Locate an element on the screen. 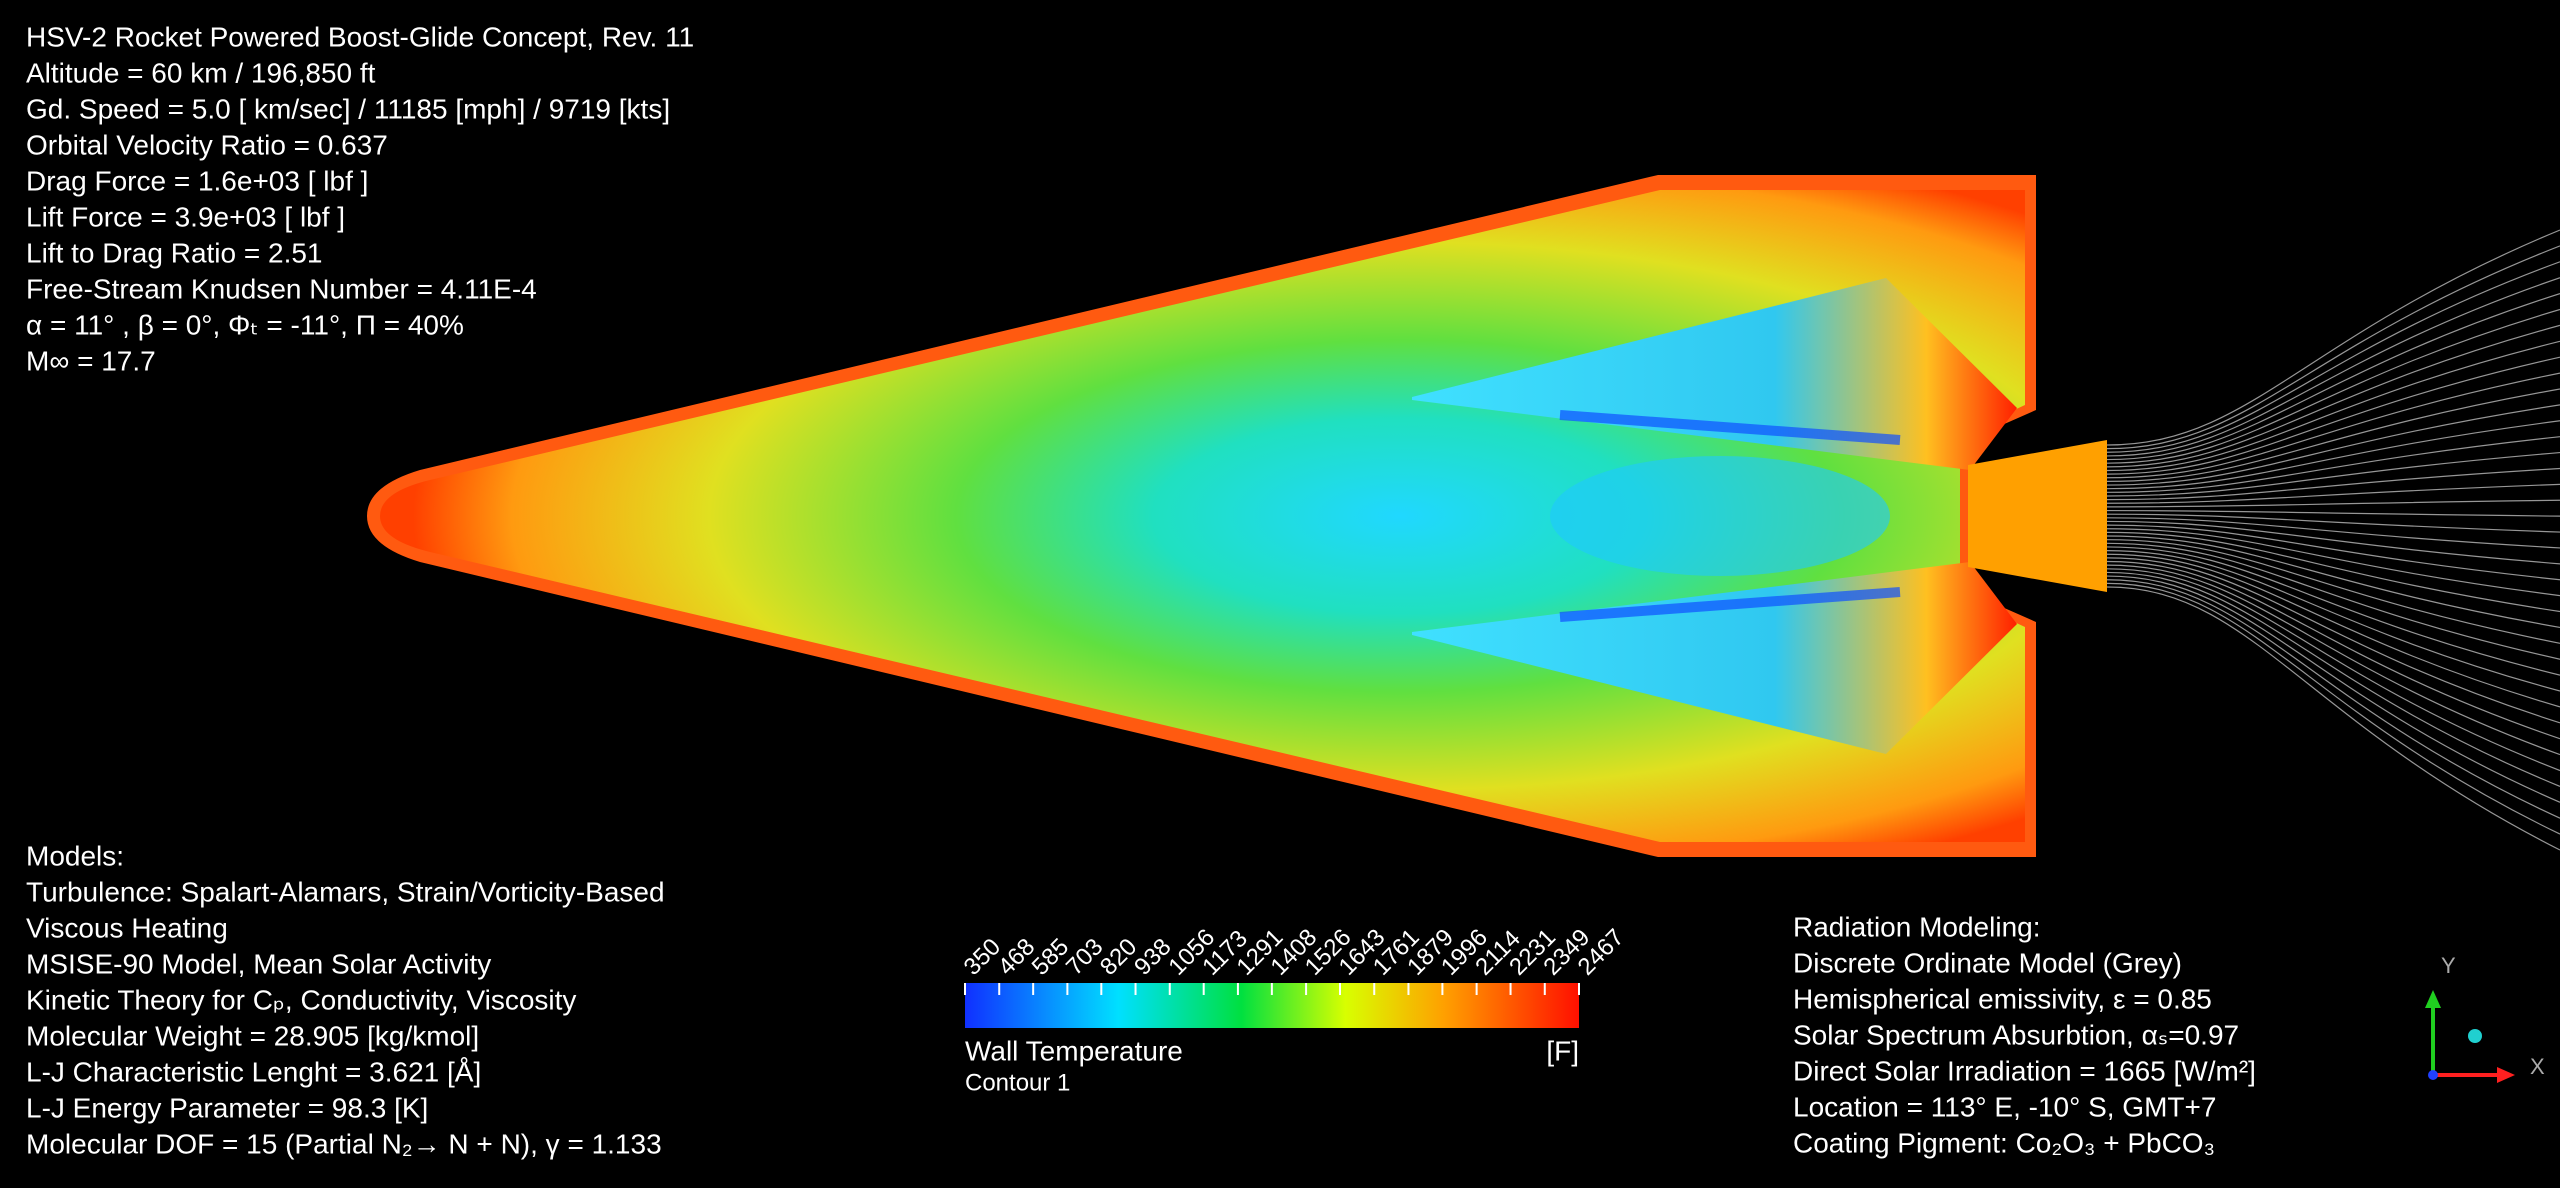 The image size is (2560, 1188). header-line: M∞ = 17.7 is located at coordinates (91, 360).